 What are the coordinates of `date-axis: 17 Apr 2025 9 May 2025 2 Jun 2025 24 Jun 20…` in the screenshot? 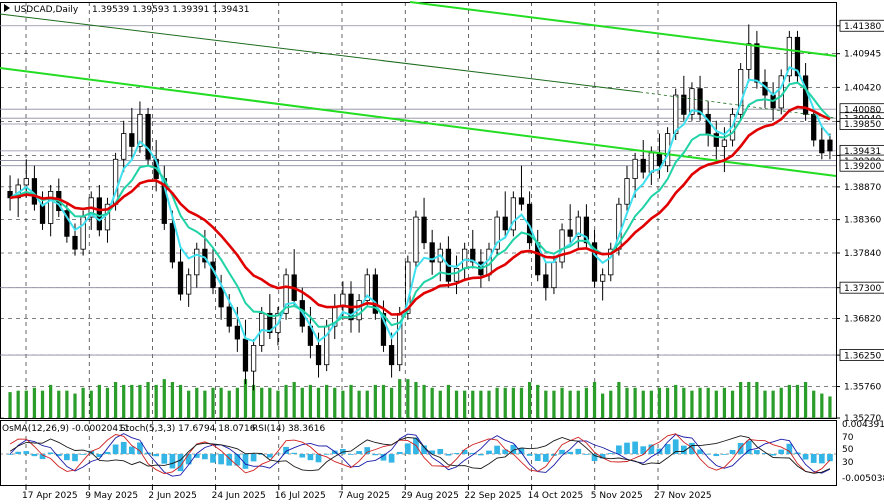 It's located at (367, 493).